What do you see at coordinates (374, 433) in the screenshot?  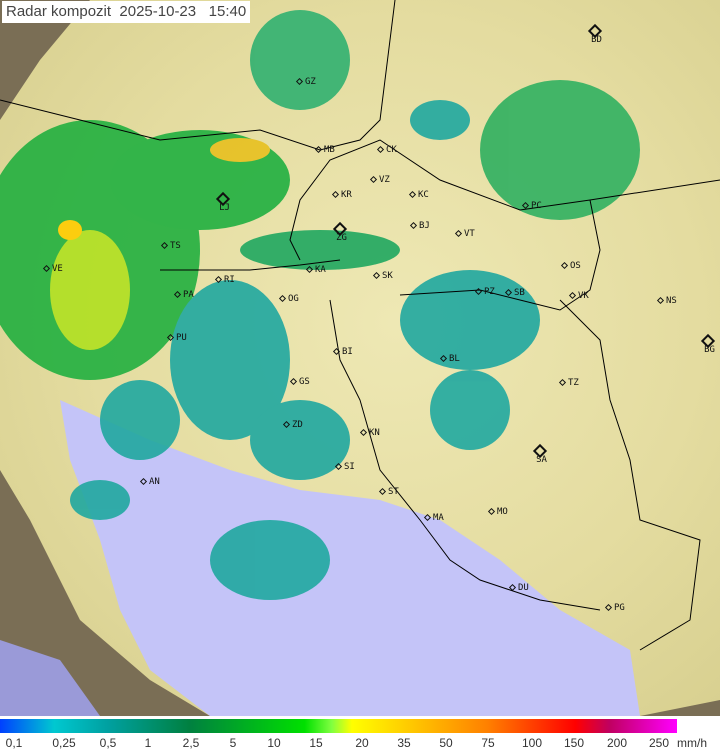 I see `city-label: KN` at bounding box center [374, 433].